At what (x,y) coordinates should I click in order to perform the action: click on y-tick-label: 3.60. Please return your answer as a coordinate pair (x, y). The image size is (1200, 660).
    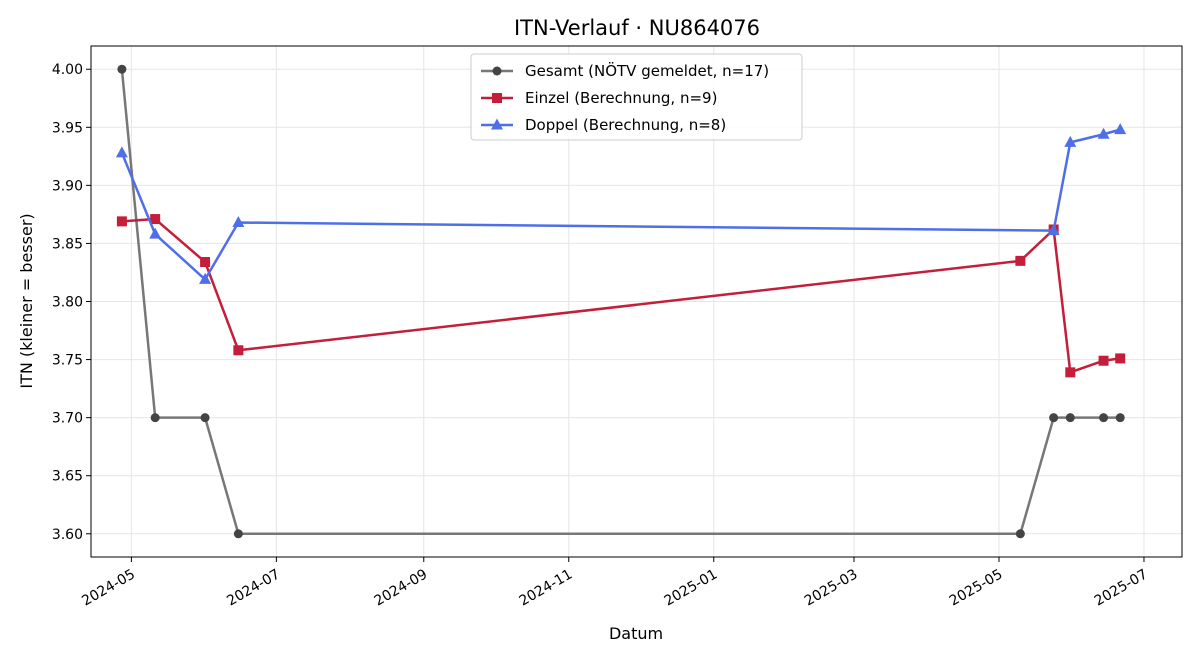
    Looking at the image, I should click on (67, 535).